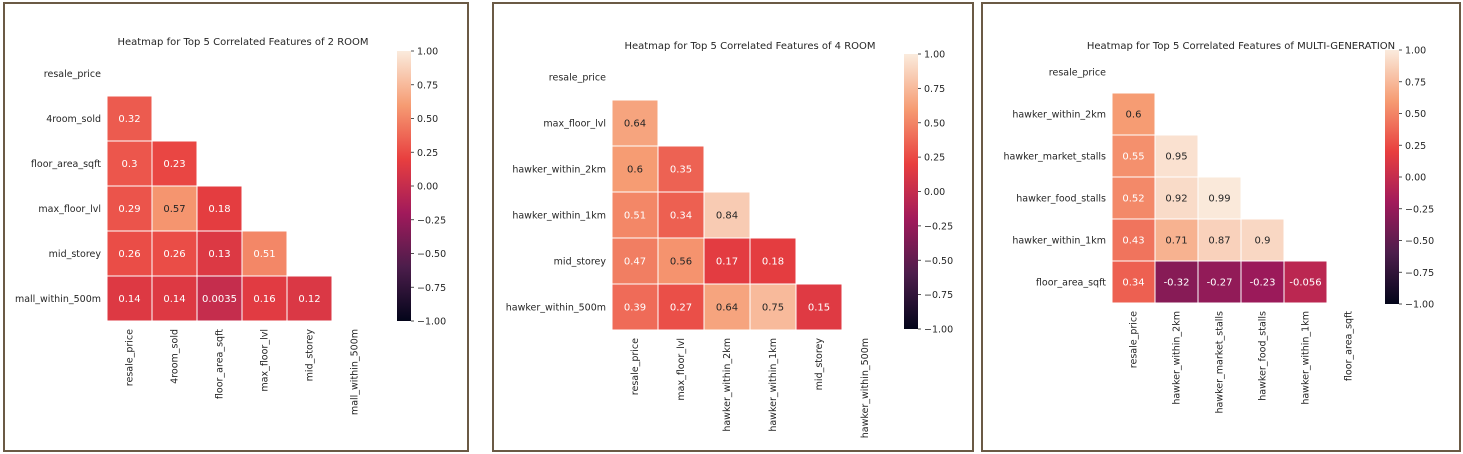  Describe the element at coordinates (1177, 283) in the screenshot. I see `cell-value-label: -0.32` at that location.